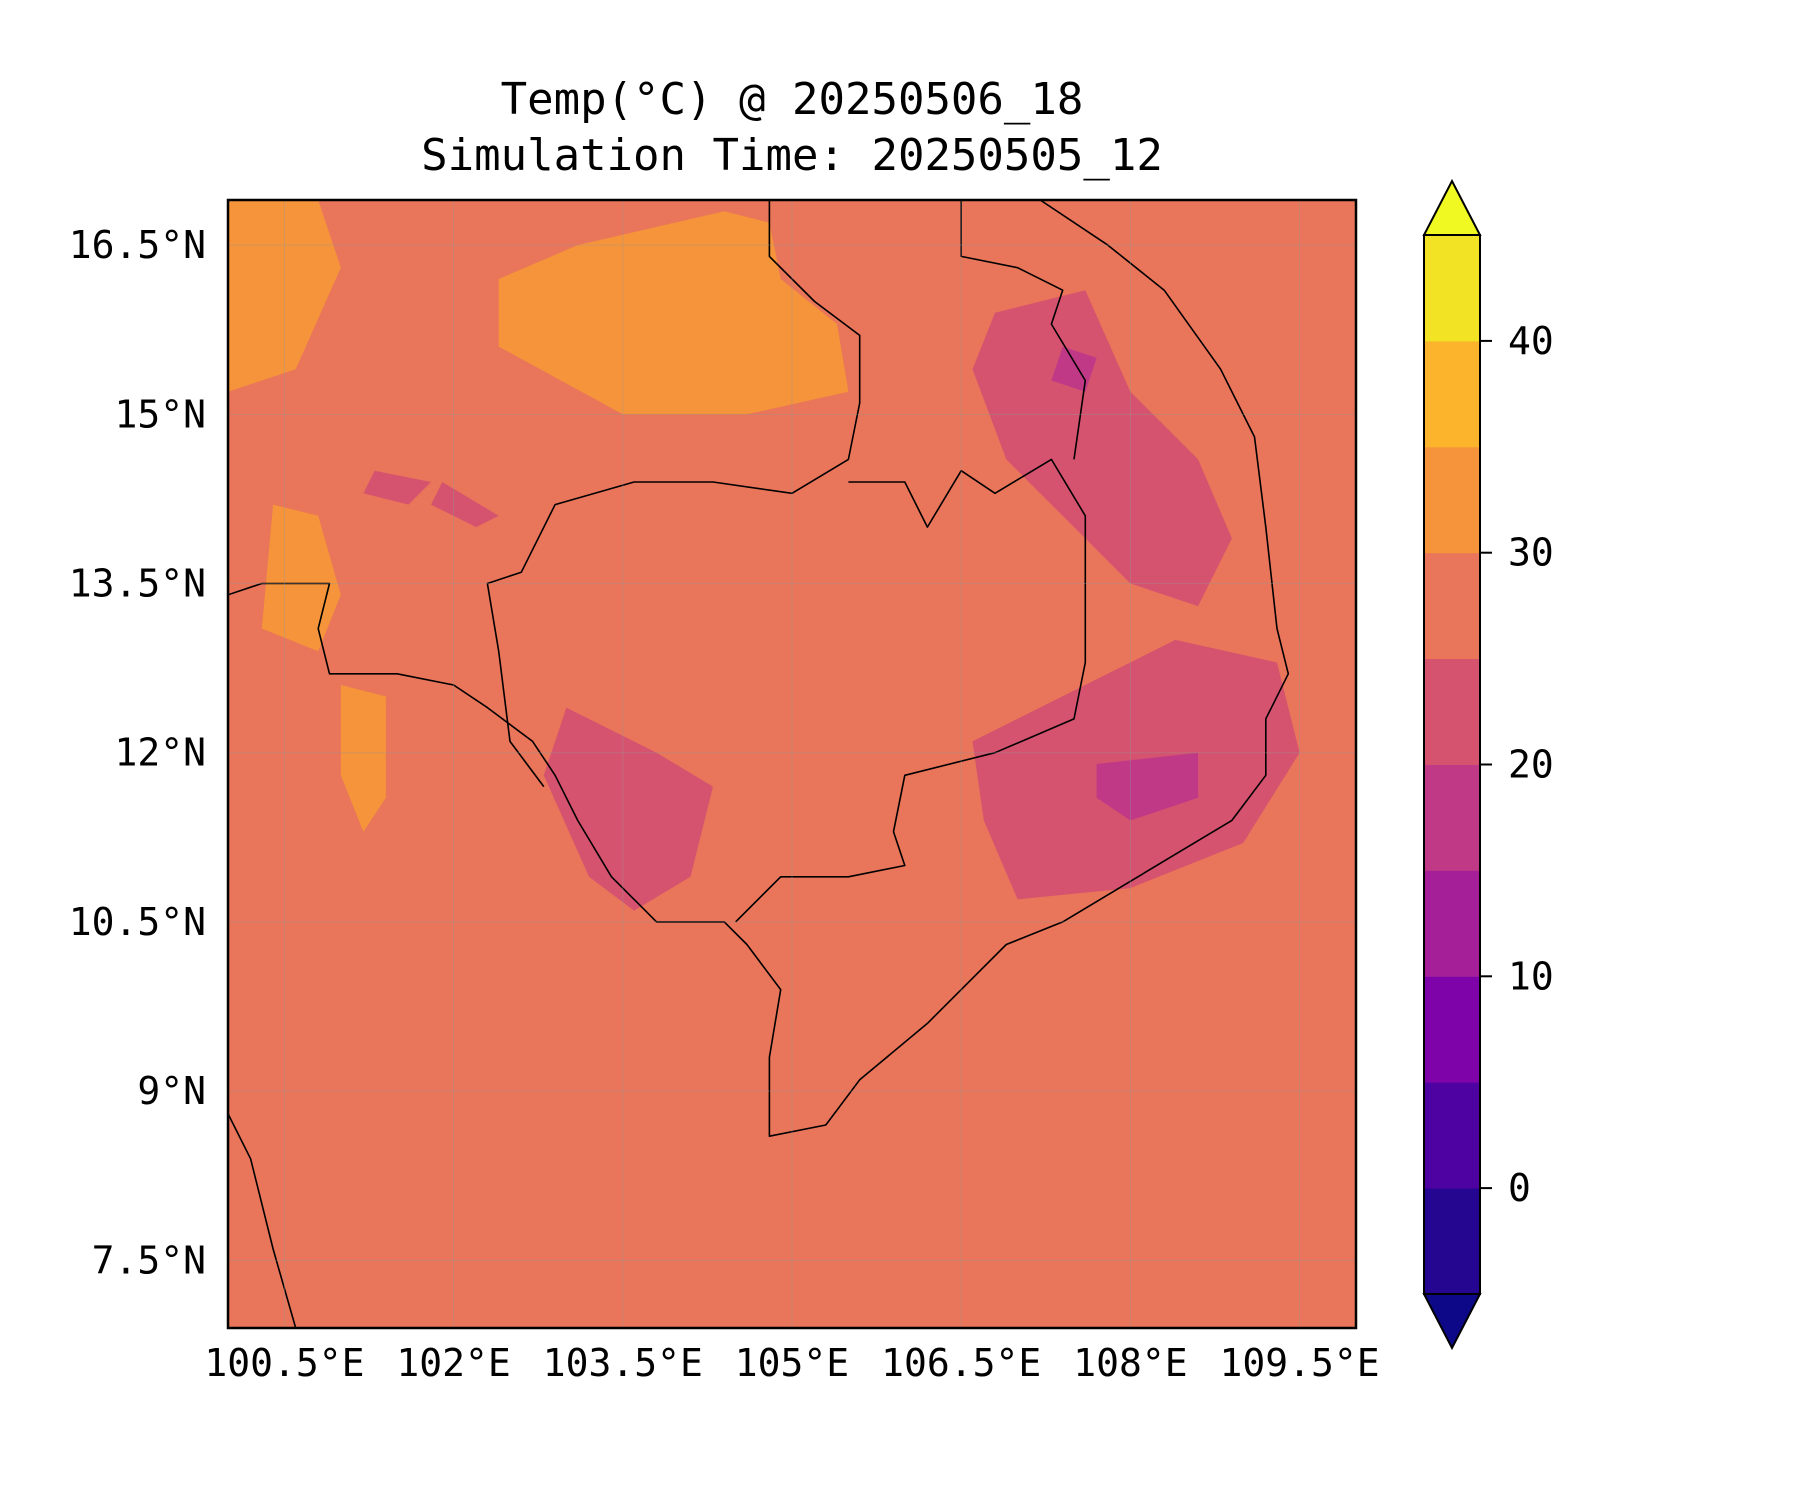  Describe the element at coordinates (137, 245) in the screenshot. I see `lat-tick-label: 16.5°N` at that location.